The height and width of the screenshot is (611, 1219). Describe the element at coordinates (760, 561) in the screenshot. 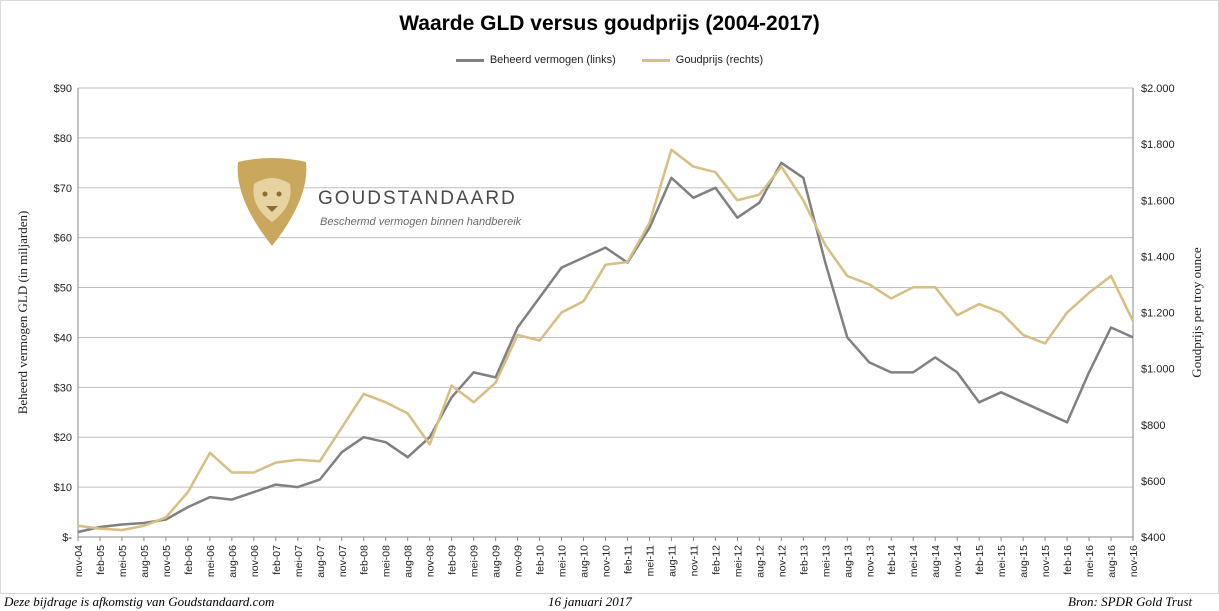

I see `x-tick-label: aug-12` at that location.